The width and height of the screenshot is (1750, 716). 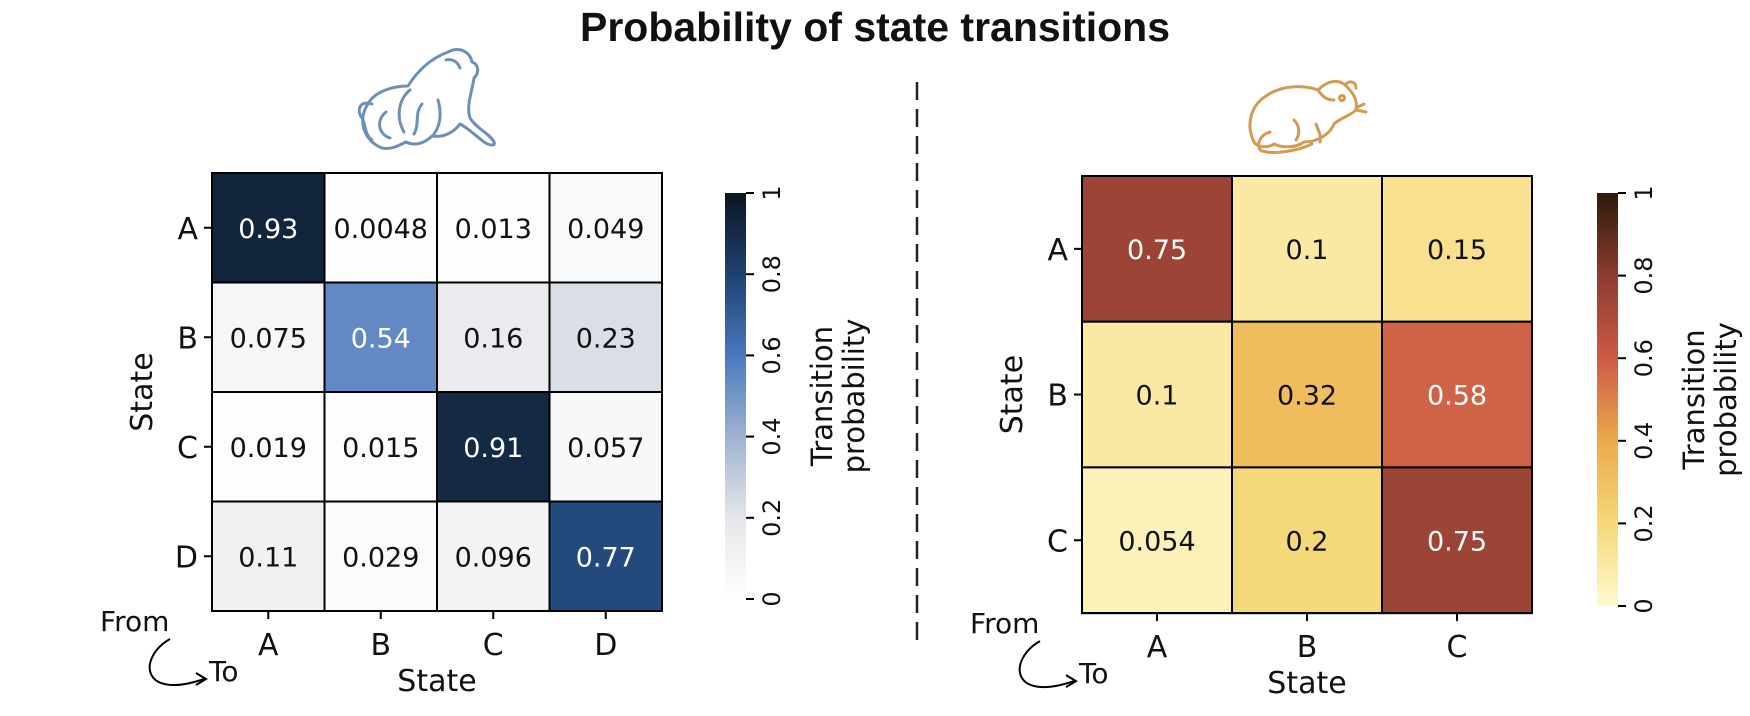 What do you see at coordinates (1308, 117) in the screenshot?
I see `rat-icon` at bounding box center [1308, 117].